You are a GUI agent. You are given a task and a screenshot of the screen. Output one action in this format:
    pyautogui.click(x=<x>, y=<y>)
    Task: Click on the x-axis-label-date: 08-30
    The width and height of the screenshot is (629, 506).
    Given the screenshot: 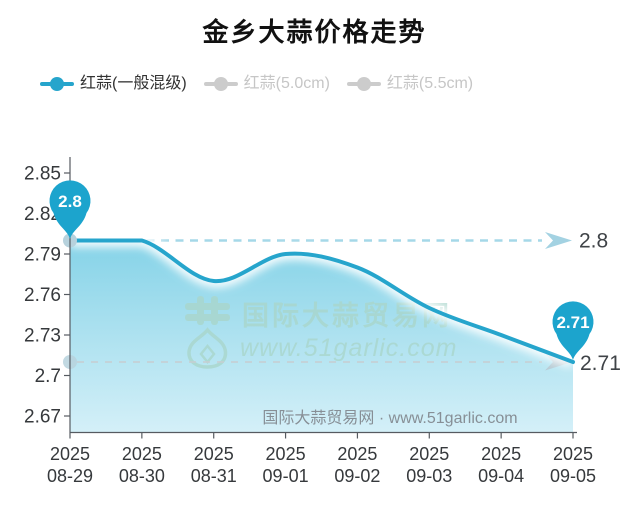 What is the action you would take?
    pyautogui.click(x=142, y=476)
    